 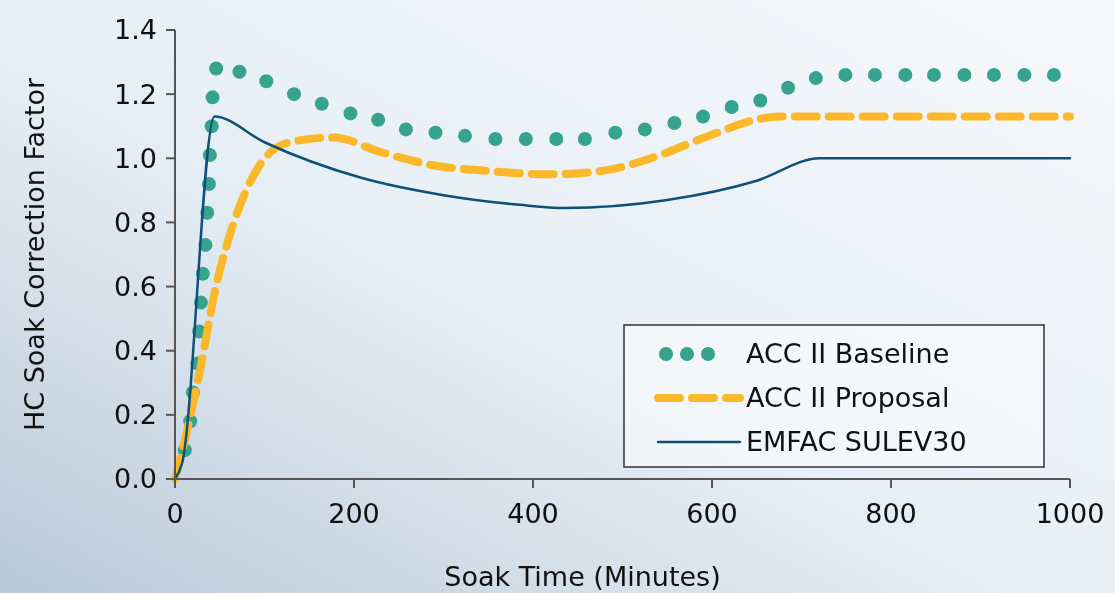 What do you see at coordinates (135, 415) in the screenshot?
I see `y-tick-label: 0.2` at bounding box center [135, 415].